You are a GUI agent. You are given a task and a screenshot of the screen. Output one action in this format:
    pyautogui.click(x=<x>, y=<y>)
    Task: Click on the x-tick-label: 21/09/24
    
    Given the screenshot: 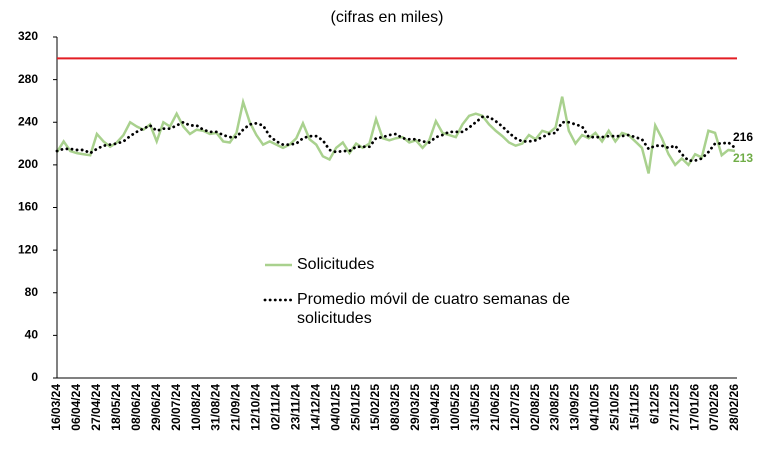 What is the action you would take?
    pyautogui.click(x=236, y=407)
    